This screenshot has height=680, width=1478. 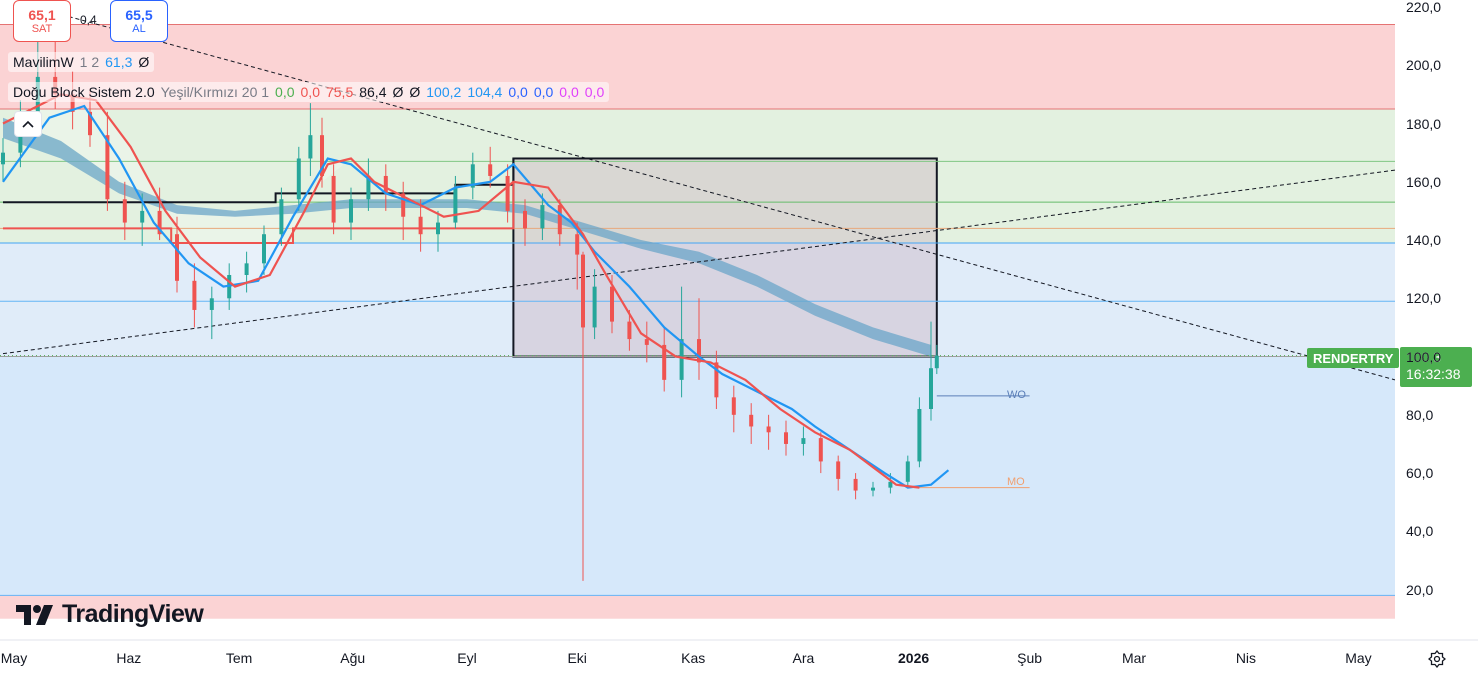 I want to click on y-tick-label: 200,0, so click(x=1424, y=65).